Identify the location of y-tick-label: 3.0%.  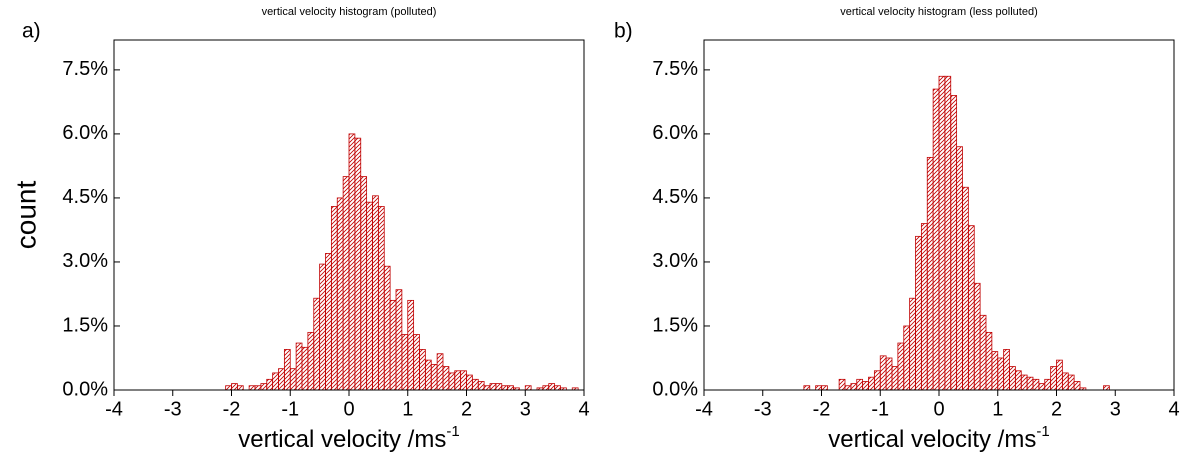
(675, 261).